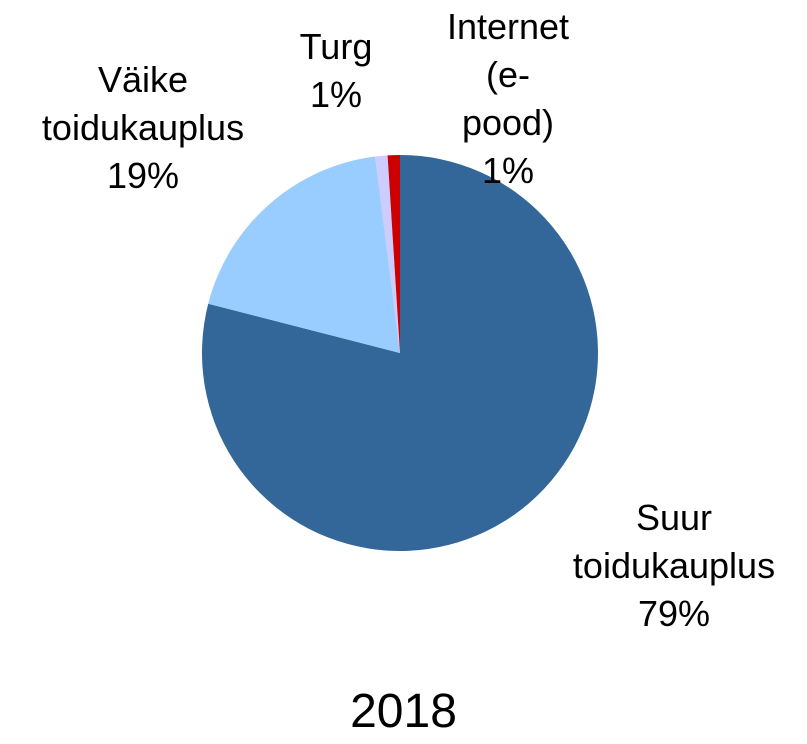  I want to click on slice-label: Väike toidukauplus 19%, so click(143, 128).